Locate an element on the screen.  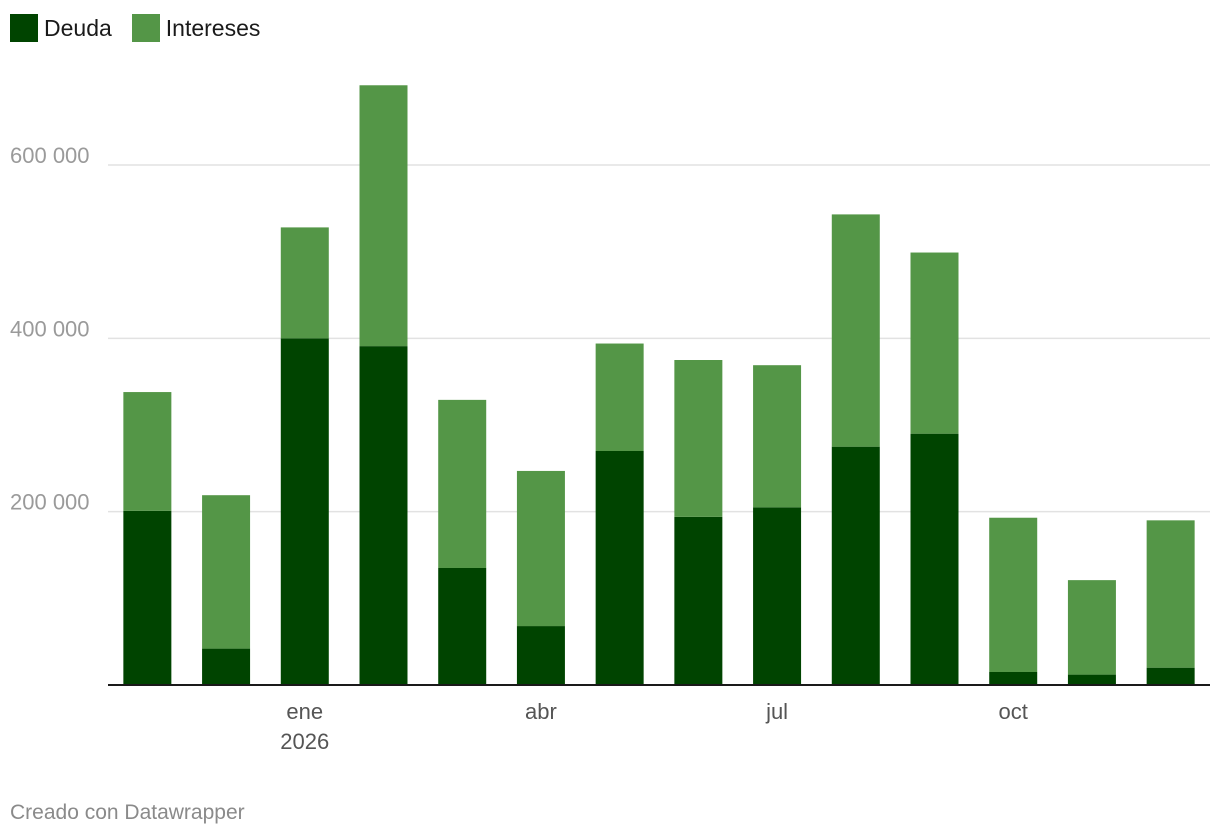
legend: Deuda Intereses is located at coordinates (135, 28).